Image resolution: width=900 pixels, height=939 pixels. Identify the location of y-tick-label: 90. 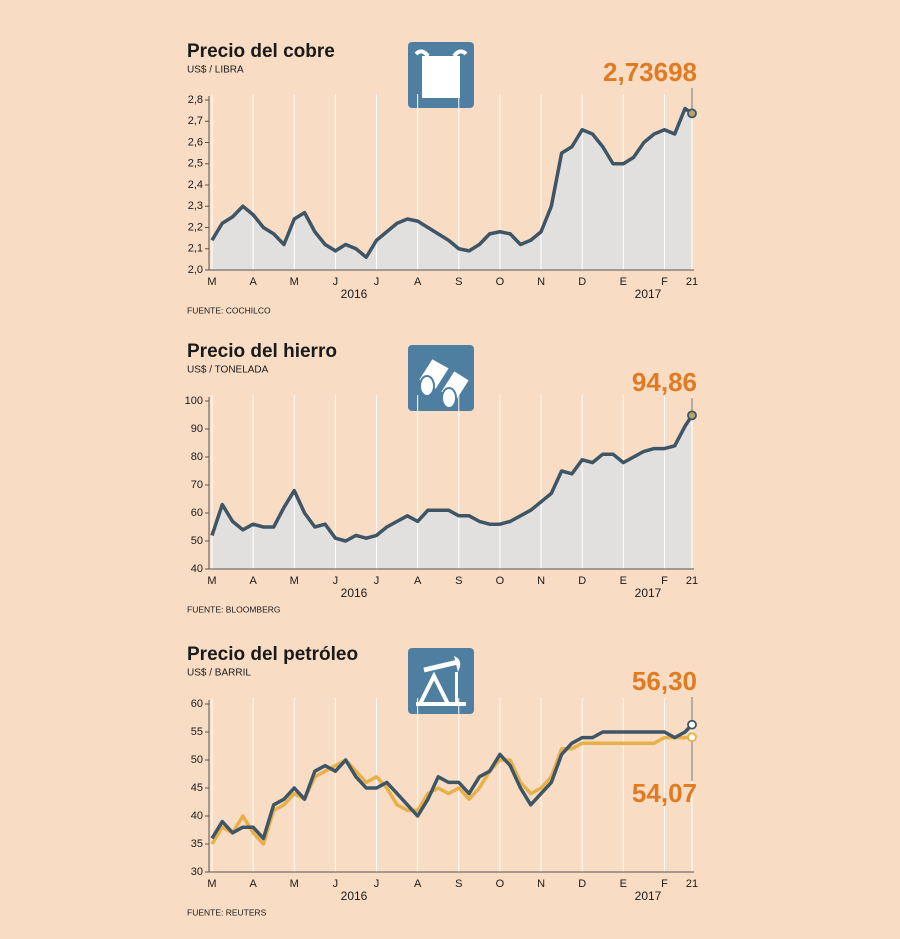
(197, 429).